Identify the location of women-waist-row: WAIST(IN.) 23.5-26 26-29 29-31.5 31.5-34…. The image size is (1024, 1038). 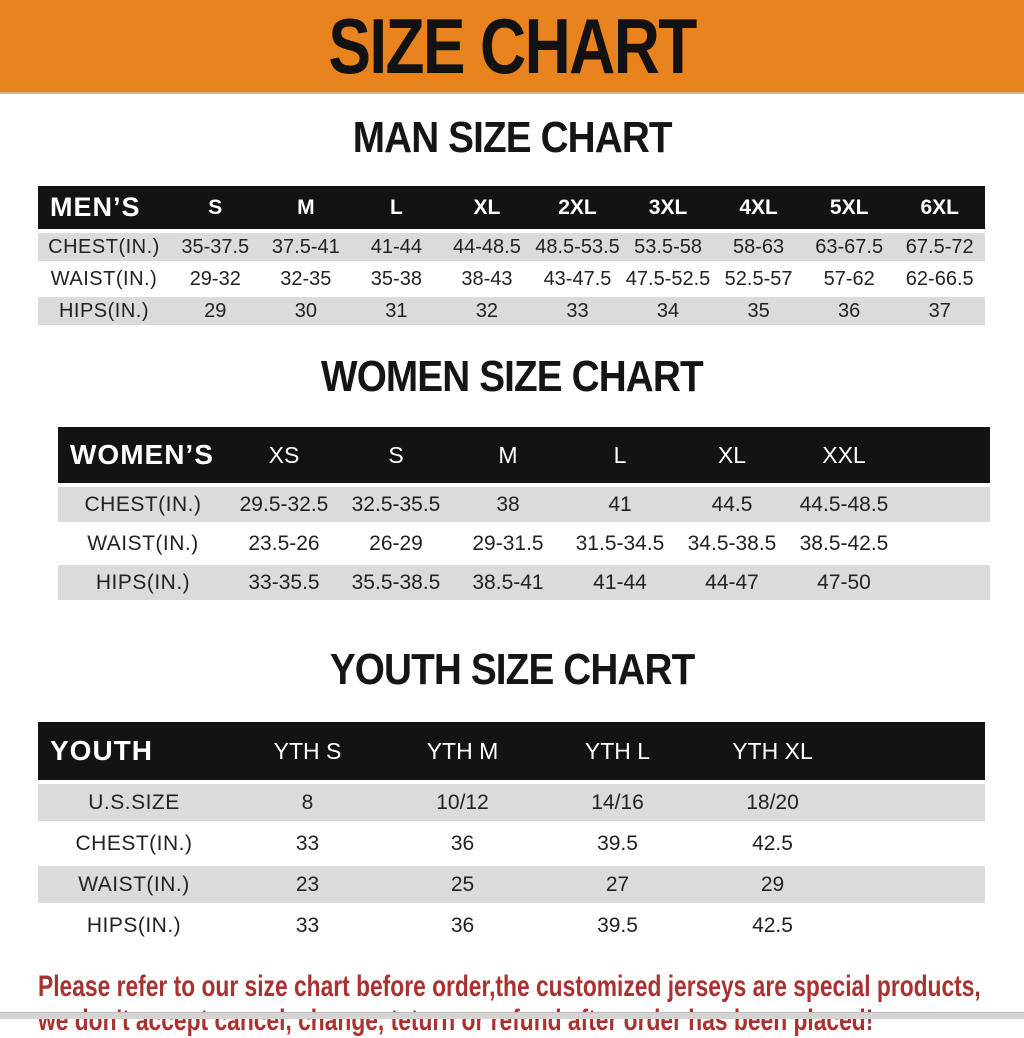
(524, 543).